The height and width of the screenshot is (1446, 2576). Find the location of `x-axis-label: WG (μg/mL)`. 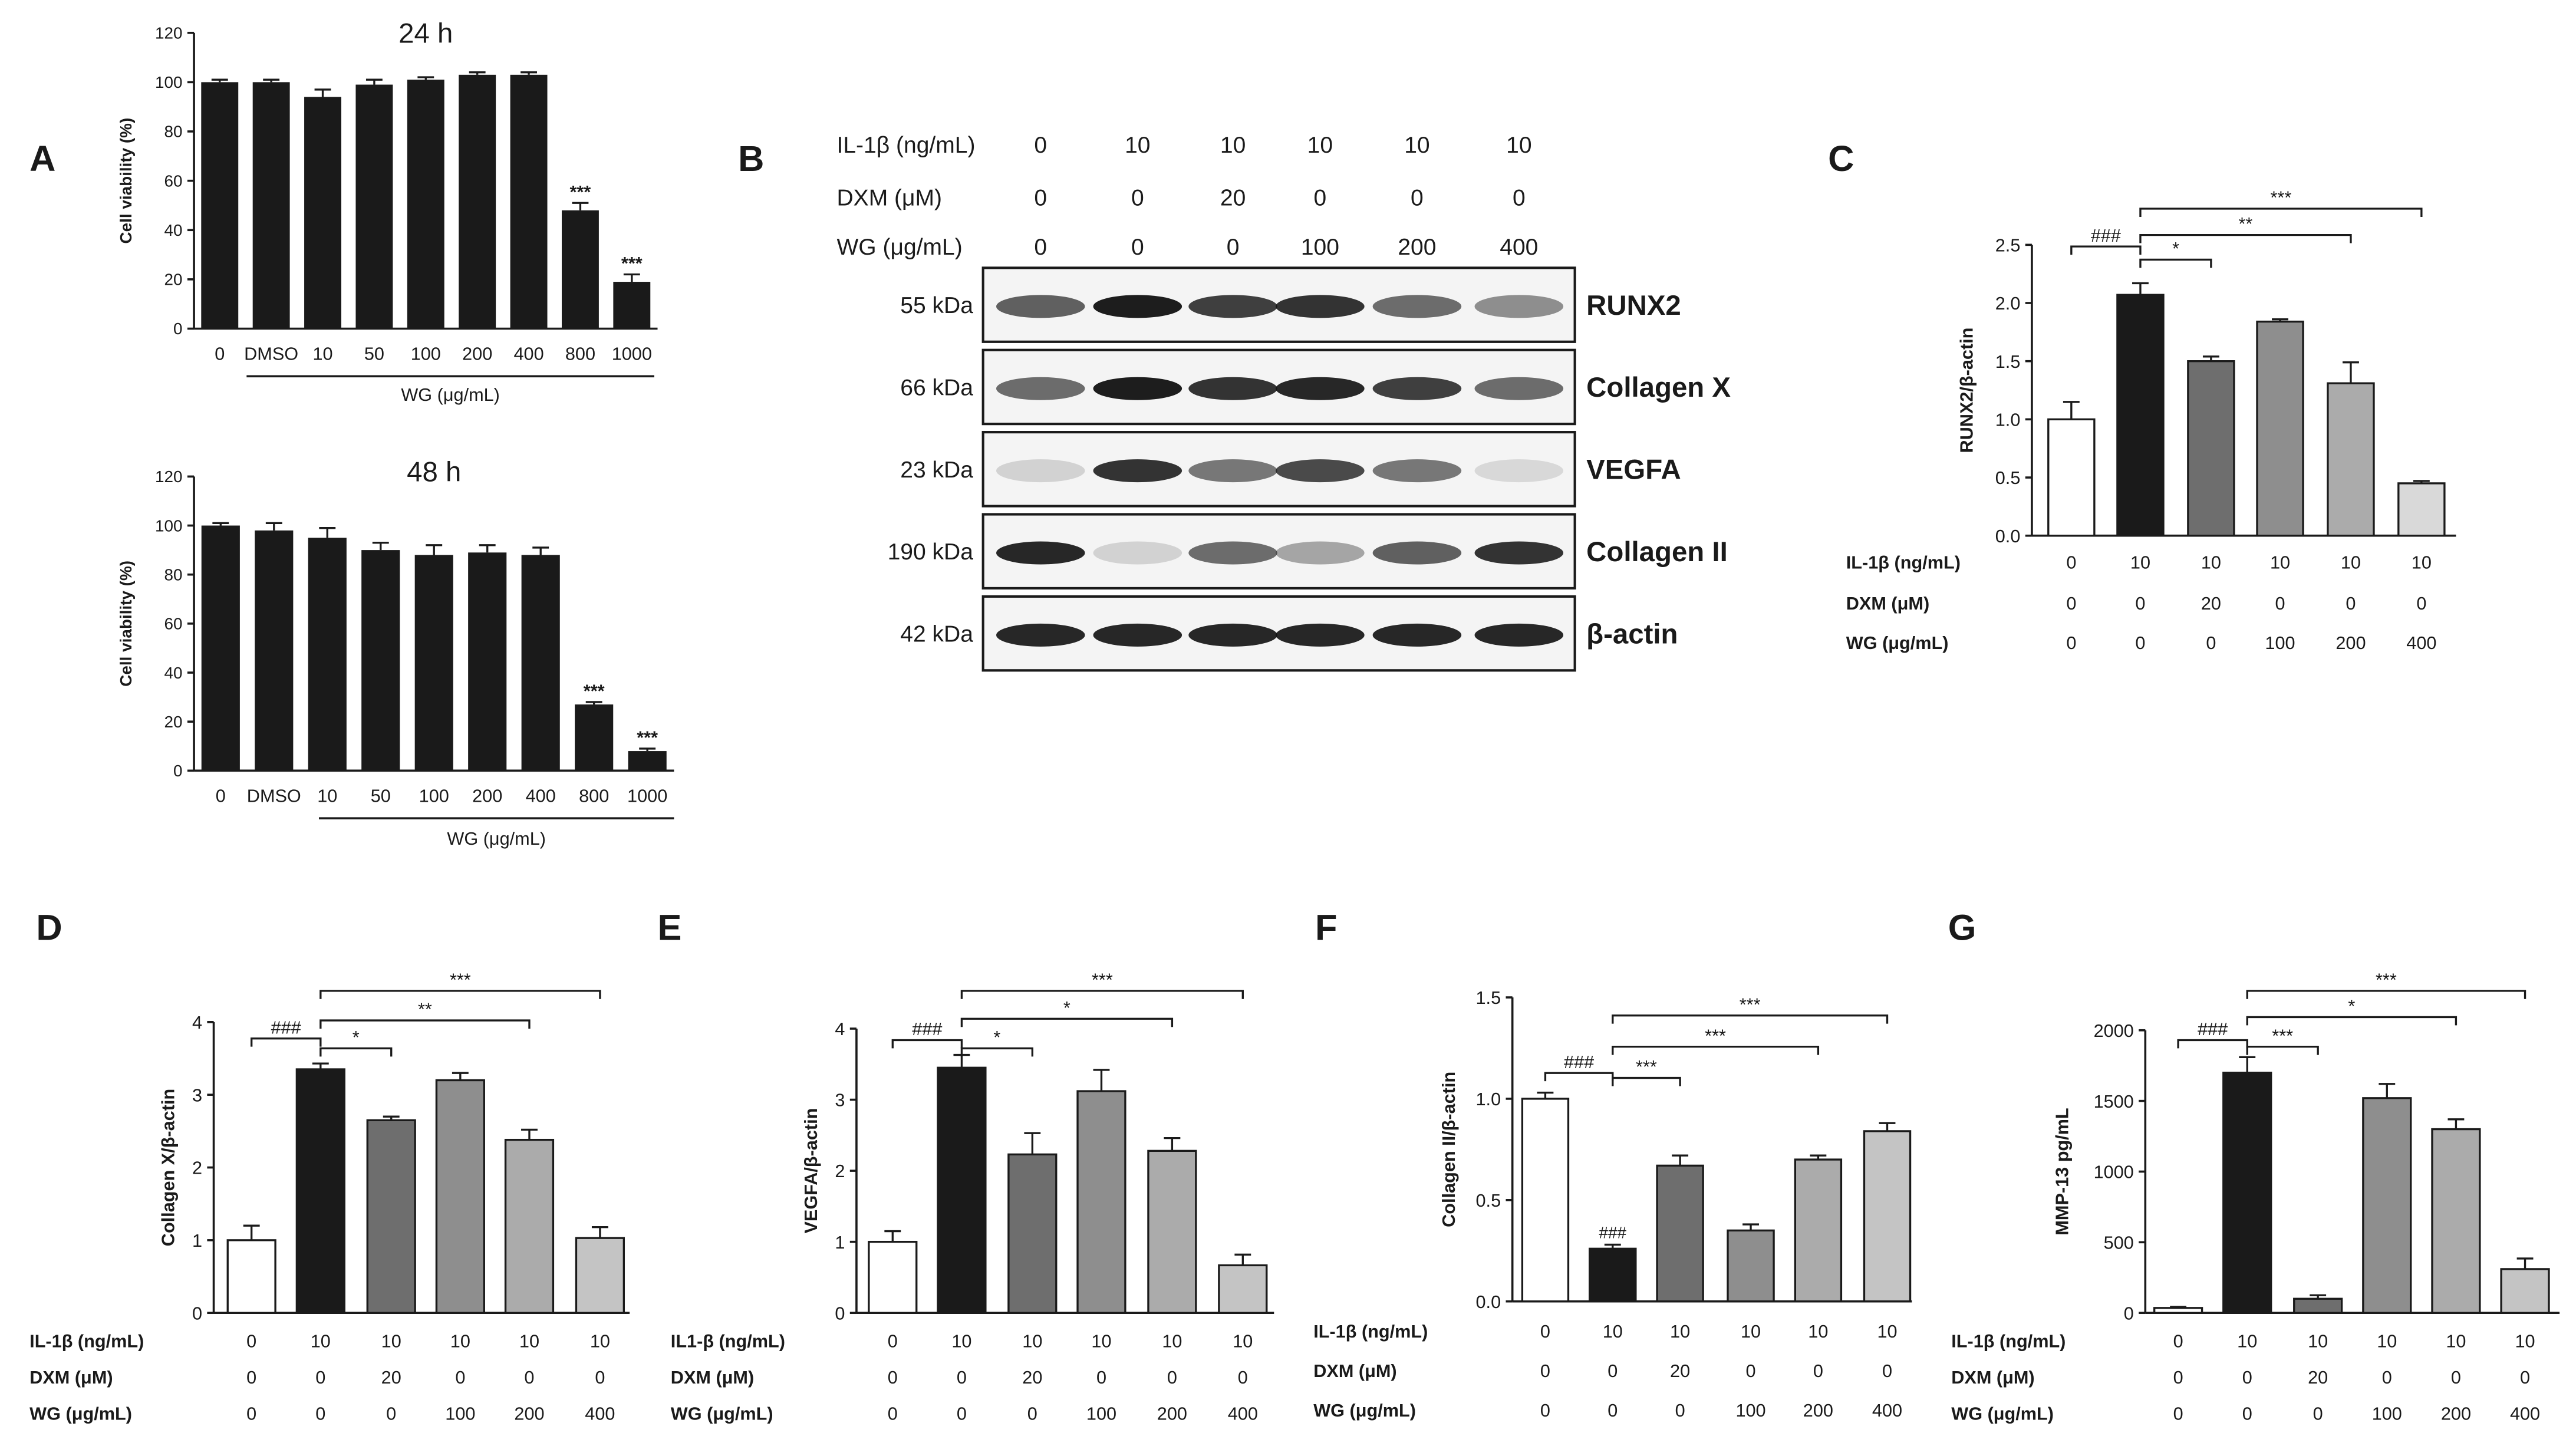

x-axis-label: WG (μg/mL) is located at coordinates (496, 839).